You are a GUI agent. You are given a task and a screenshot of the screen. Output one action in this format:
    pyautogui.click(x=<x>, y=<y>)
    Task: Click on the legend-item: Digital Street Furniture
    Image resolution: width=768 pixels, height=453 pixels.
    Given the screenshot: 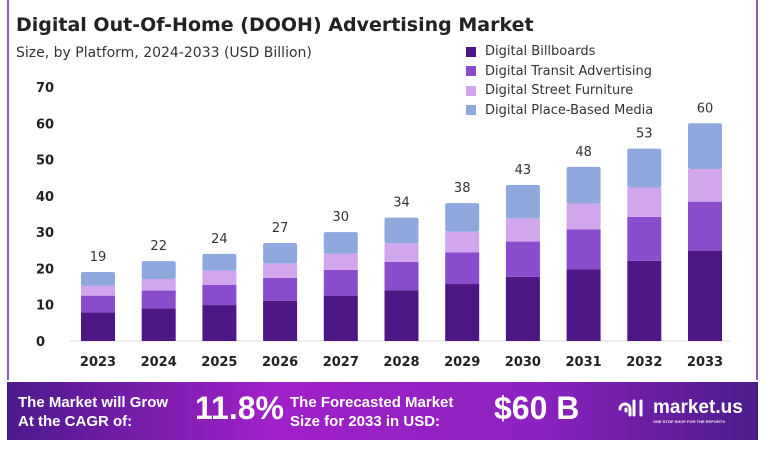 What is the action you would take?
    pyautogui.click(x=559, y=91)
    